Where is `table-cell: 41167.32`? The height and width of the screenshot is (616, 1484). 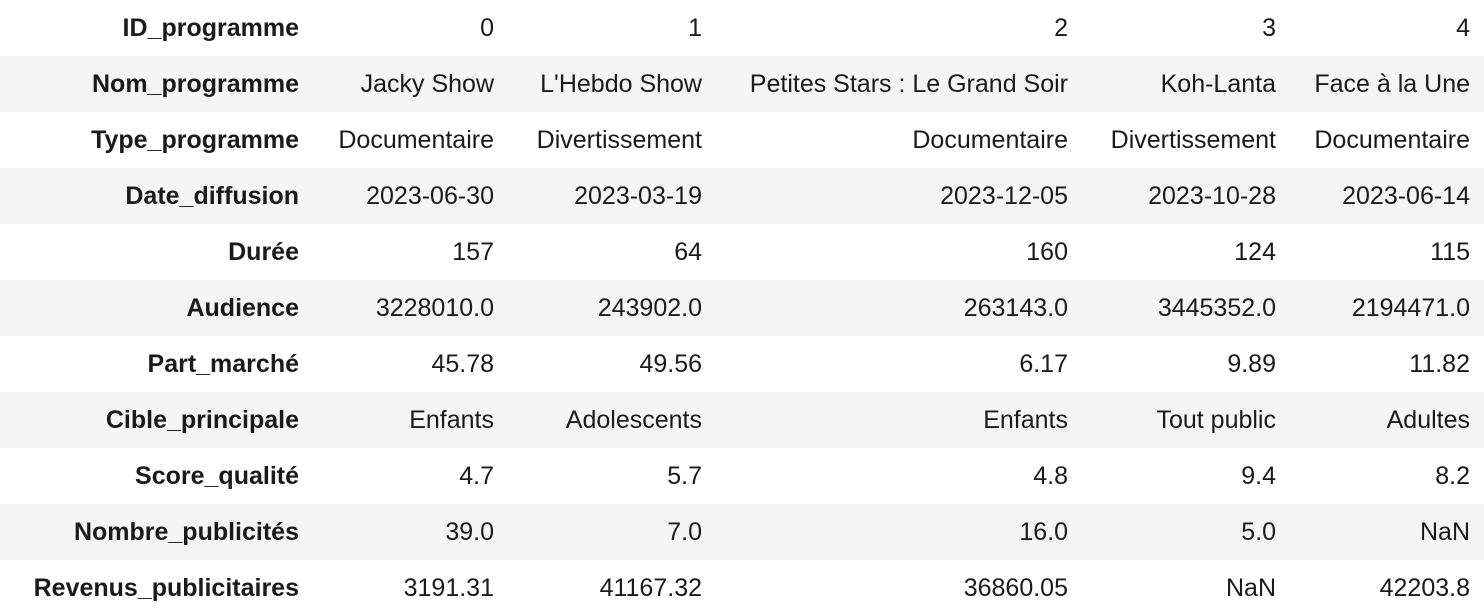
table-cell: 41167.32 is located at coordinates (650, 587).